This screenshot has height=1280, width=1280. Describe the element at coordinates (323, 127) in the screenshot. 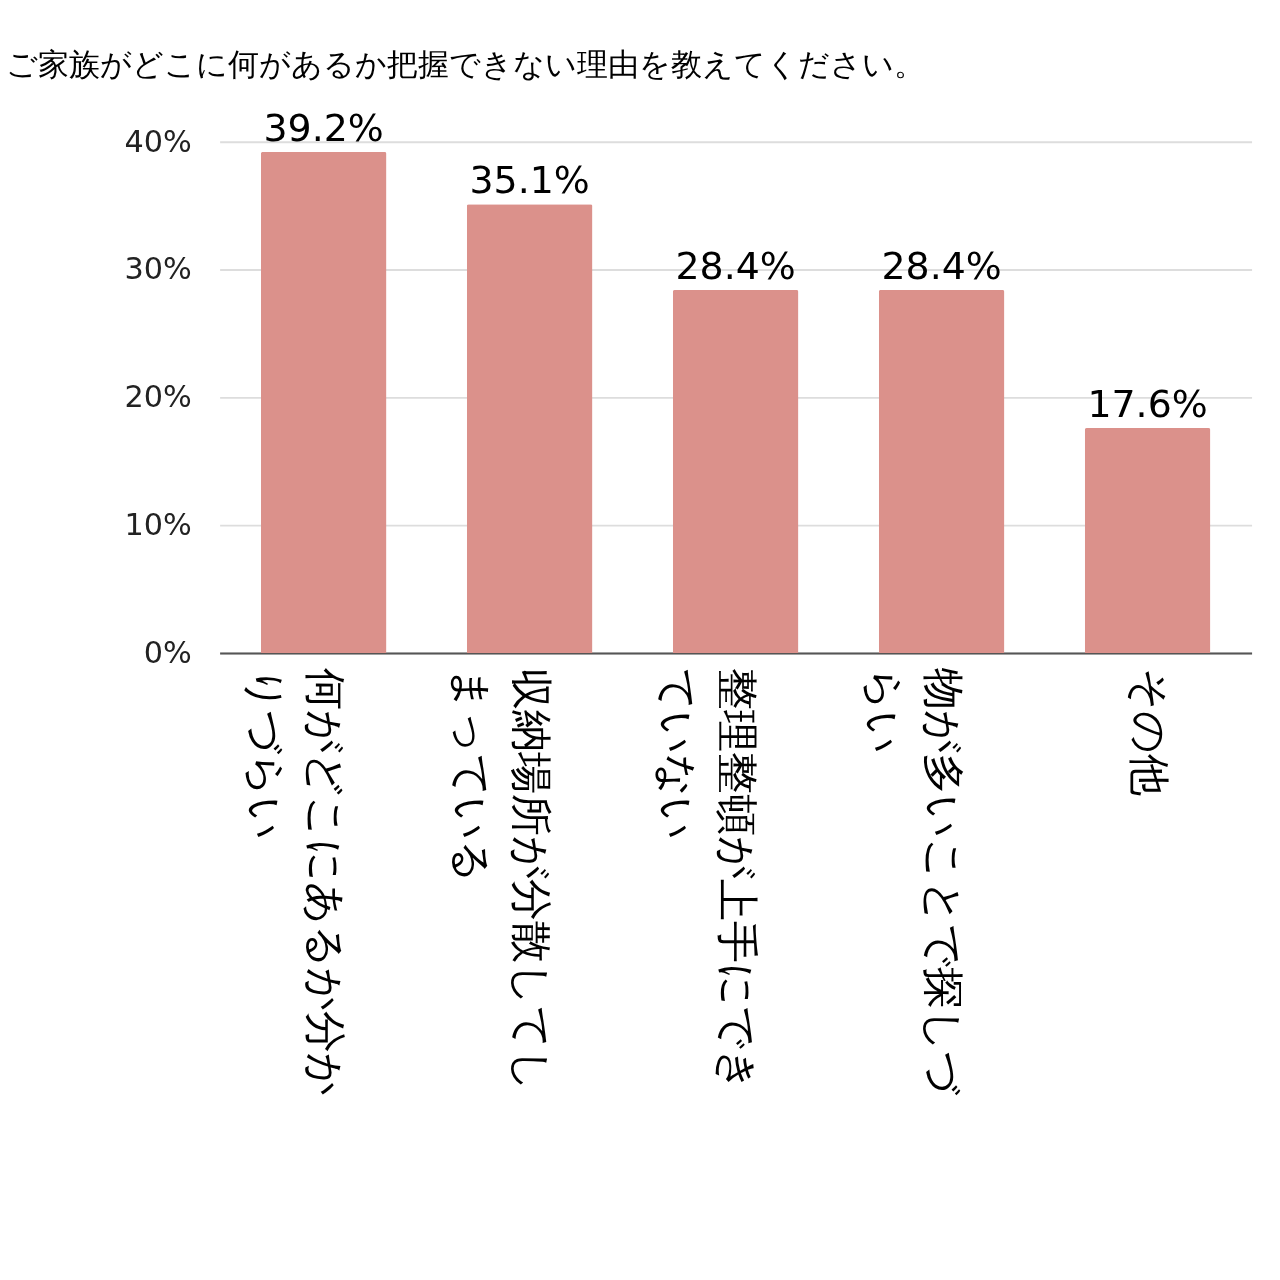

I see `data-label: 39.2%` at that location.